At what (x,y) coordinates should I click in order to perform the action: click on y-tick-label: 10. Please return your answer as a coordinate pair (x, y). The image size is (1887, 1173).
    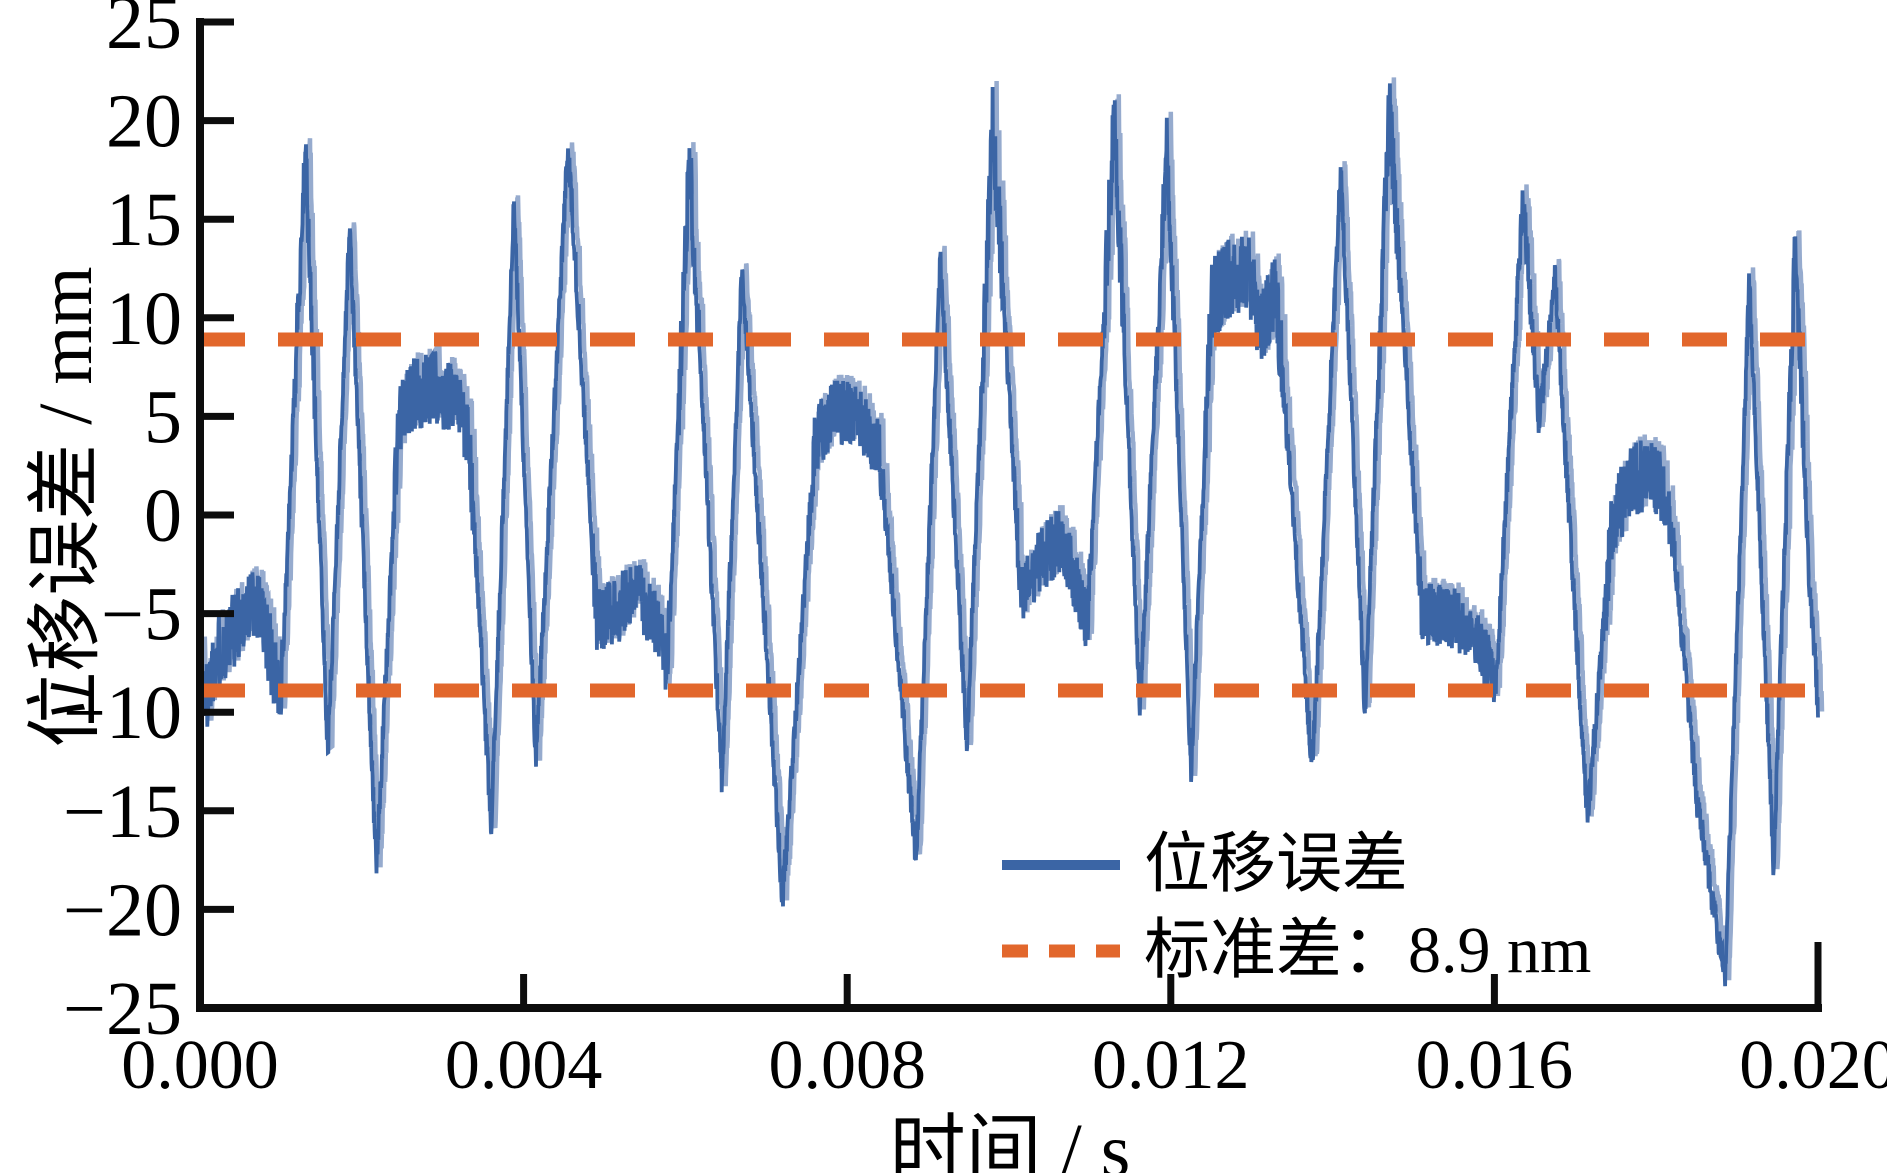
    Looking at the image, I should click on (144, 319).